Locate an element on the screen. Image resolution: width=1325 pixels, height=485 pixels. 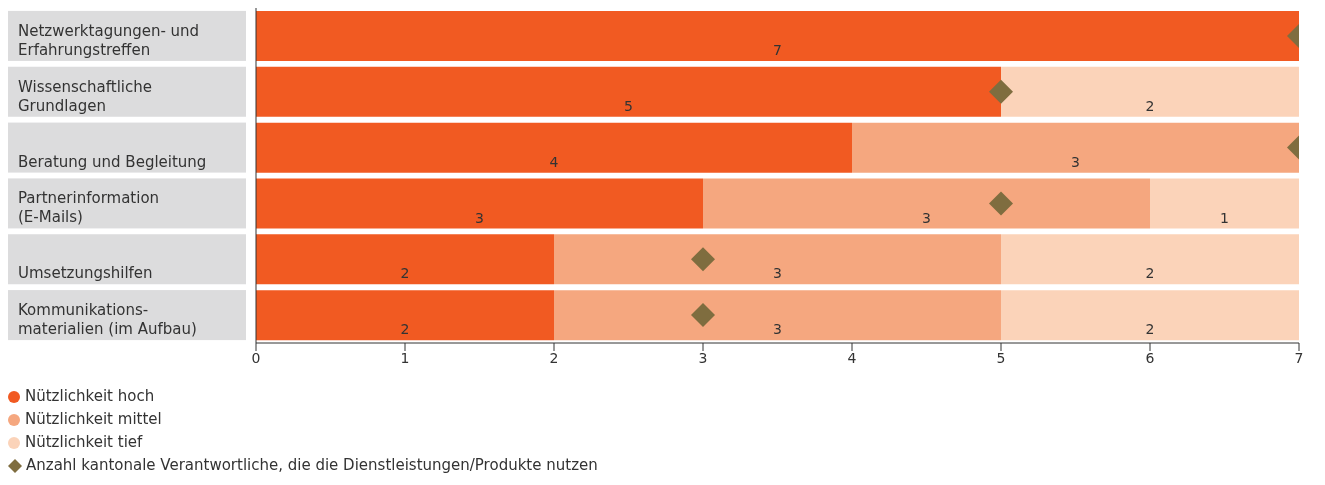
y-tick-label: Wissenschaftliche Grundlagen is located at coordinates (85, 96).